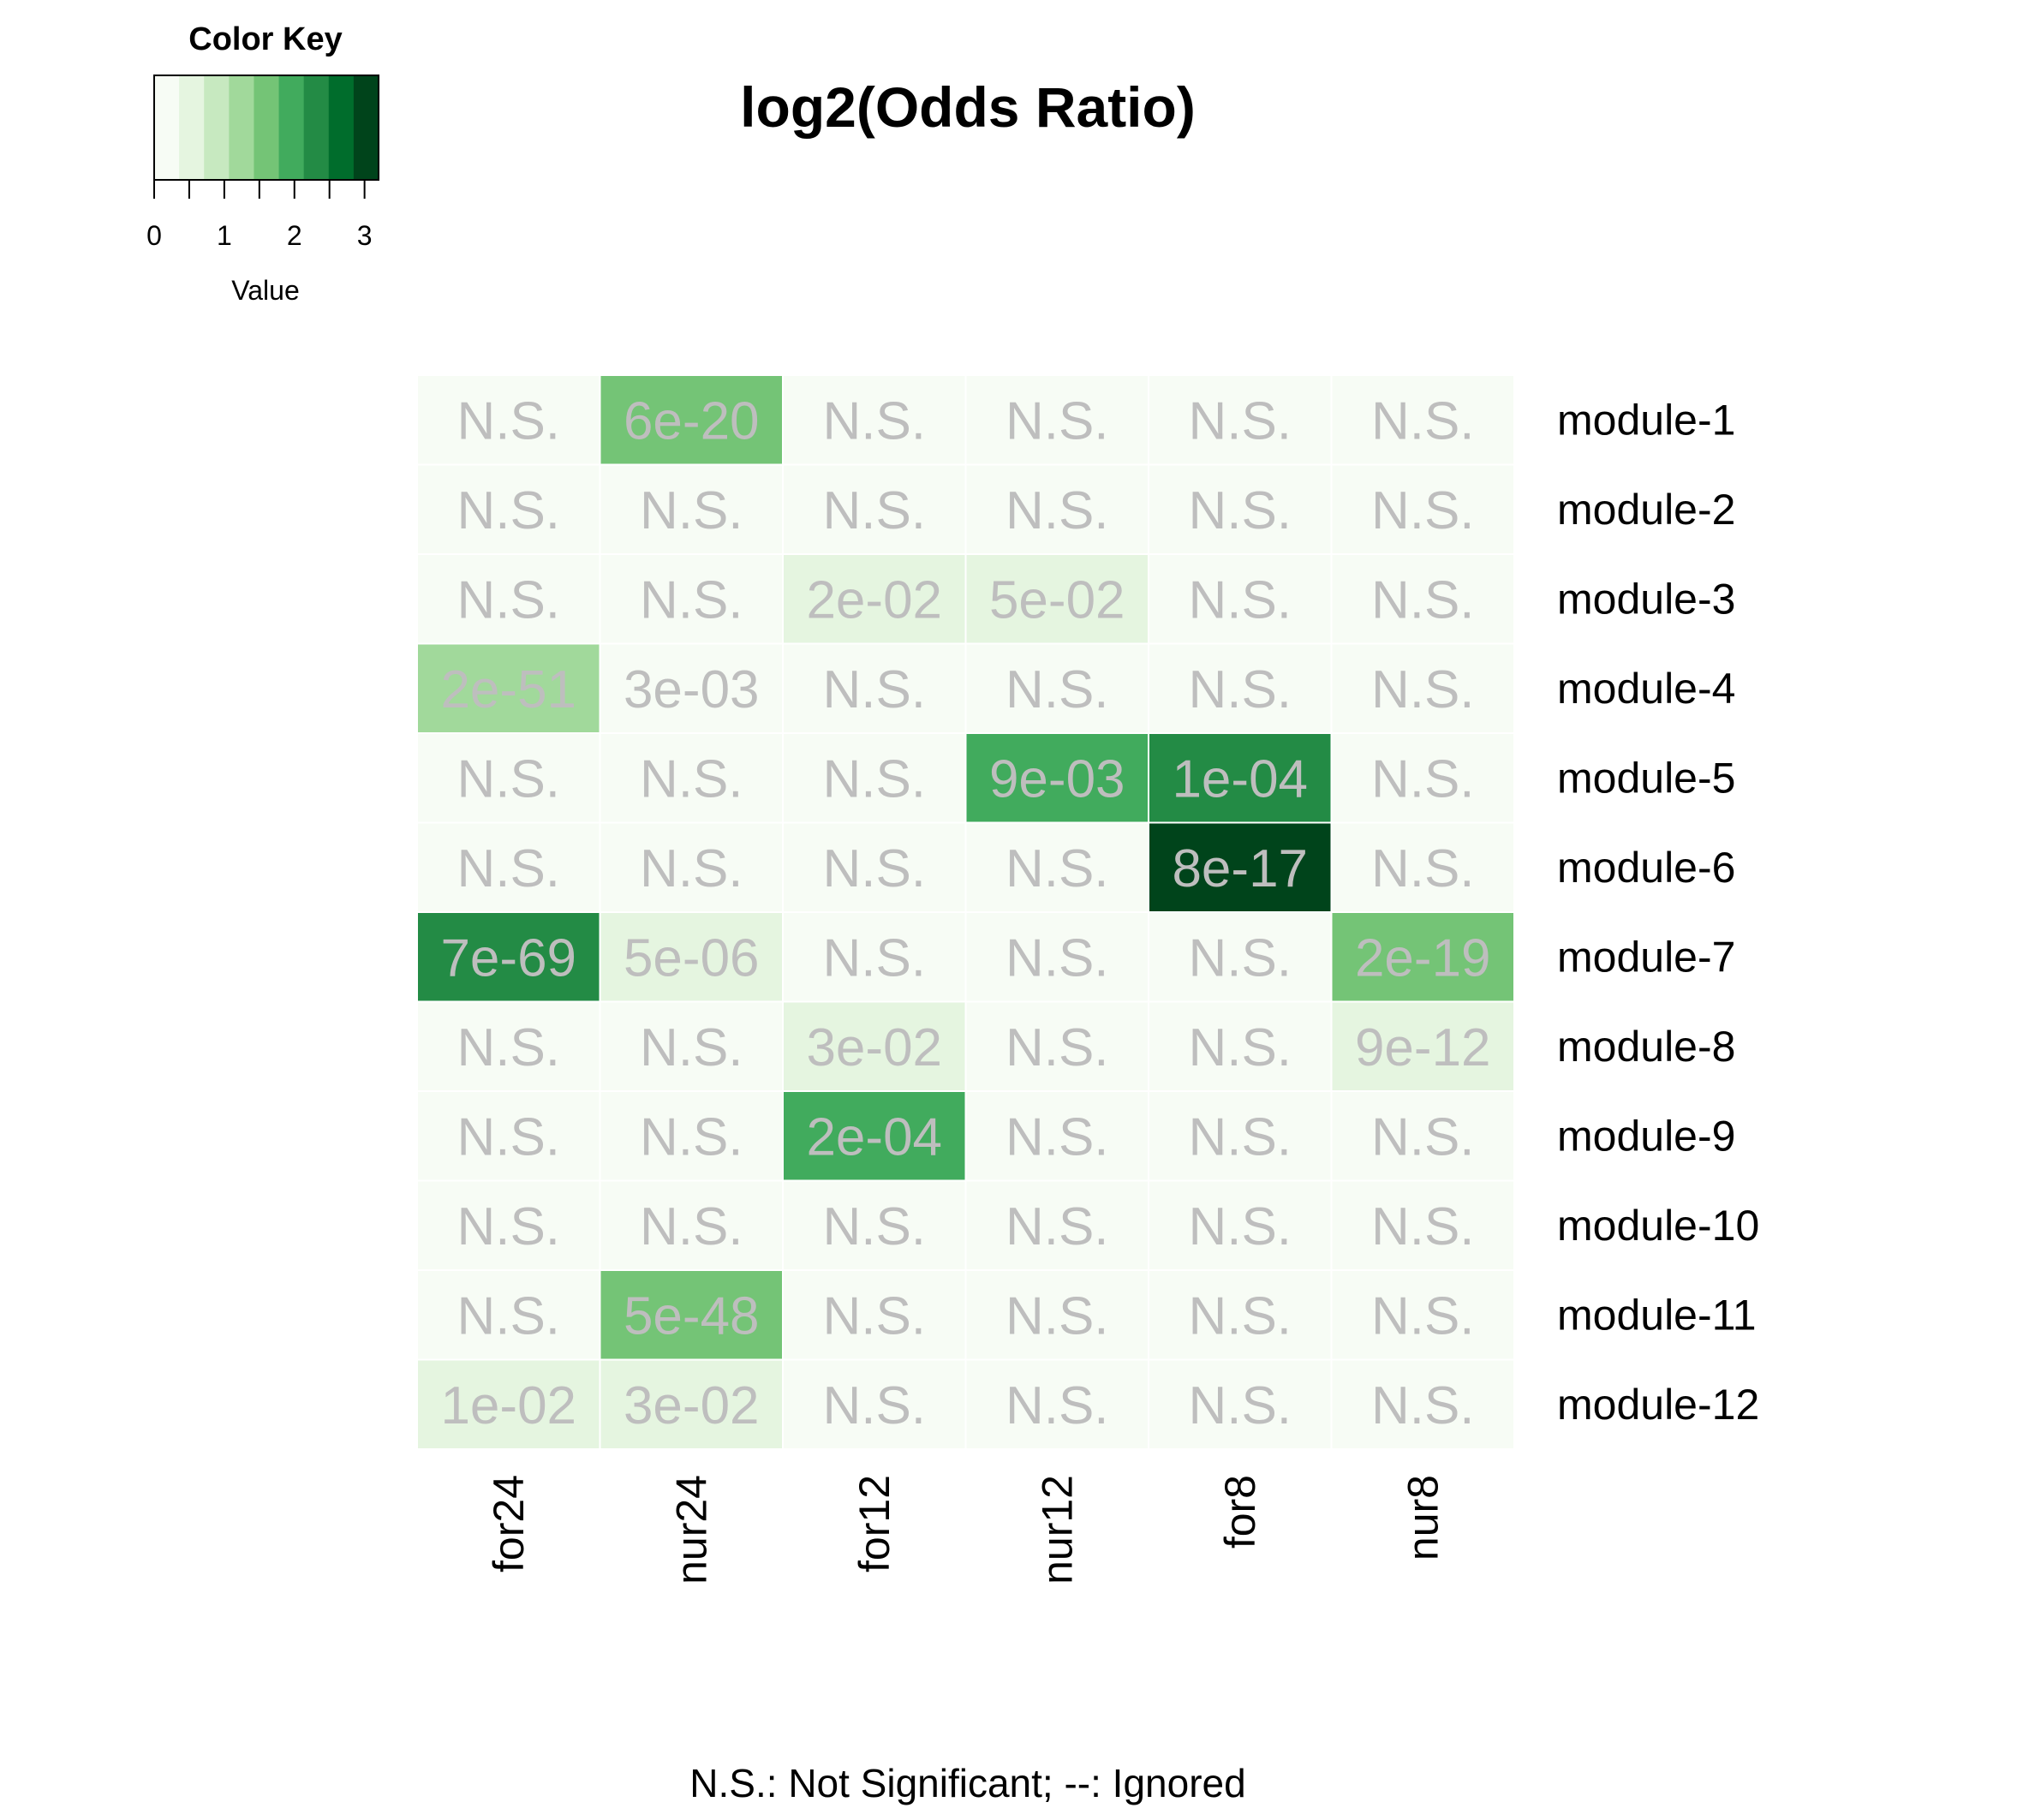 The width and height of the screenshot is (2023, 1820). What do you see at coordinates (265, 290) in the screenshot?
I see `color-key-xlabel: Value` at bounding box center [265, 290].